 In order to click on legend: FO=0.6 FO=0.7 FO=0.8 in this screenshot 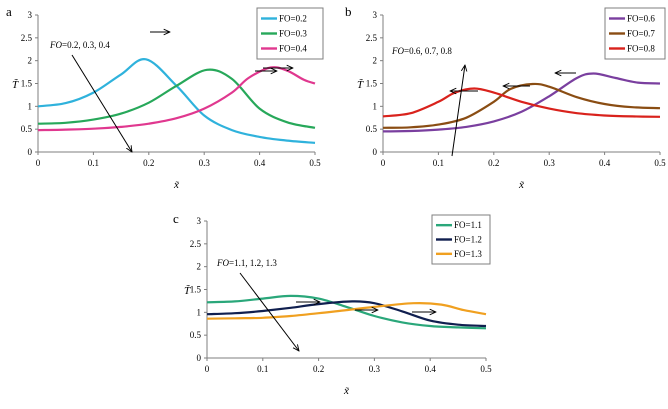, I will do `click(635, 33)`.